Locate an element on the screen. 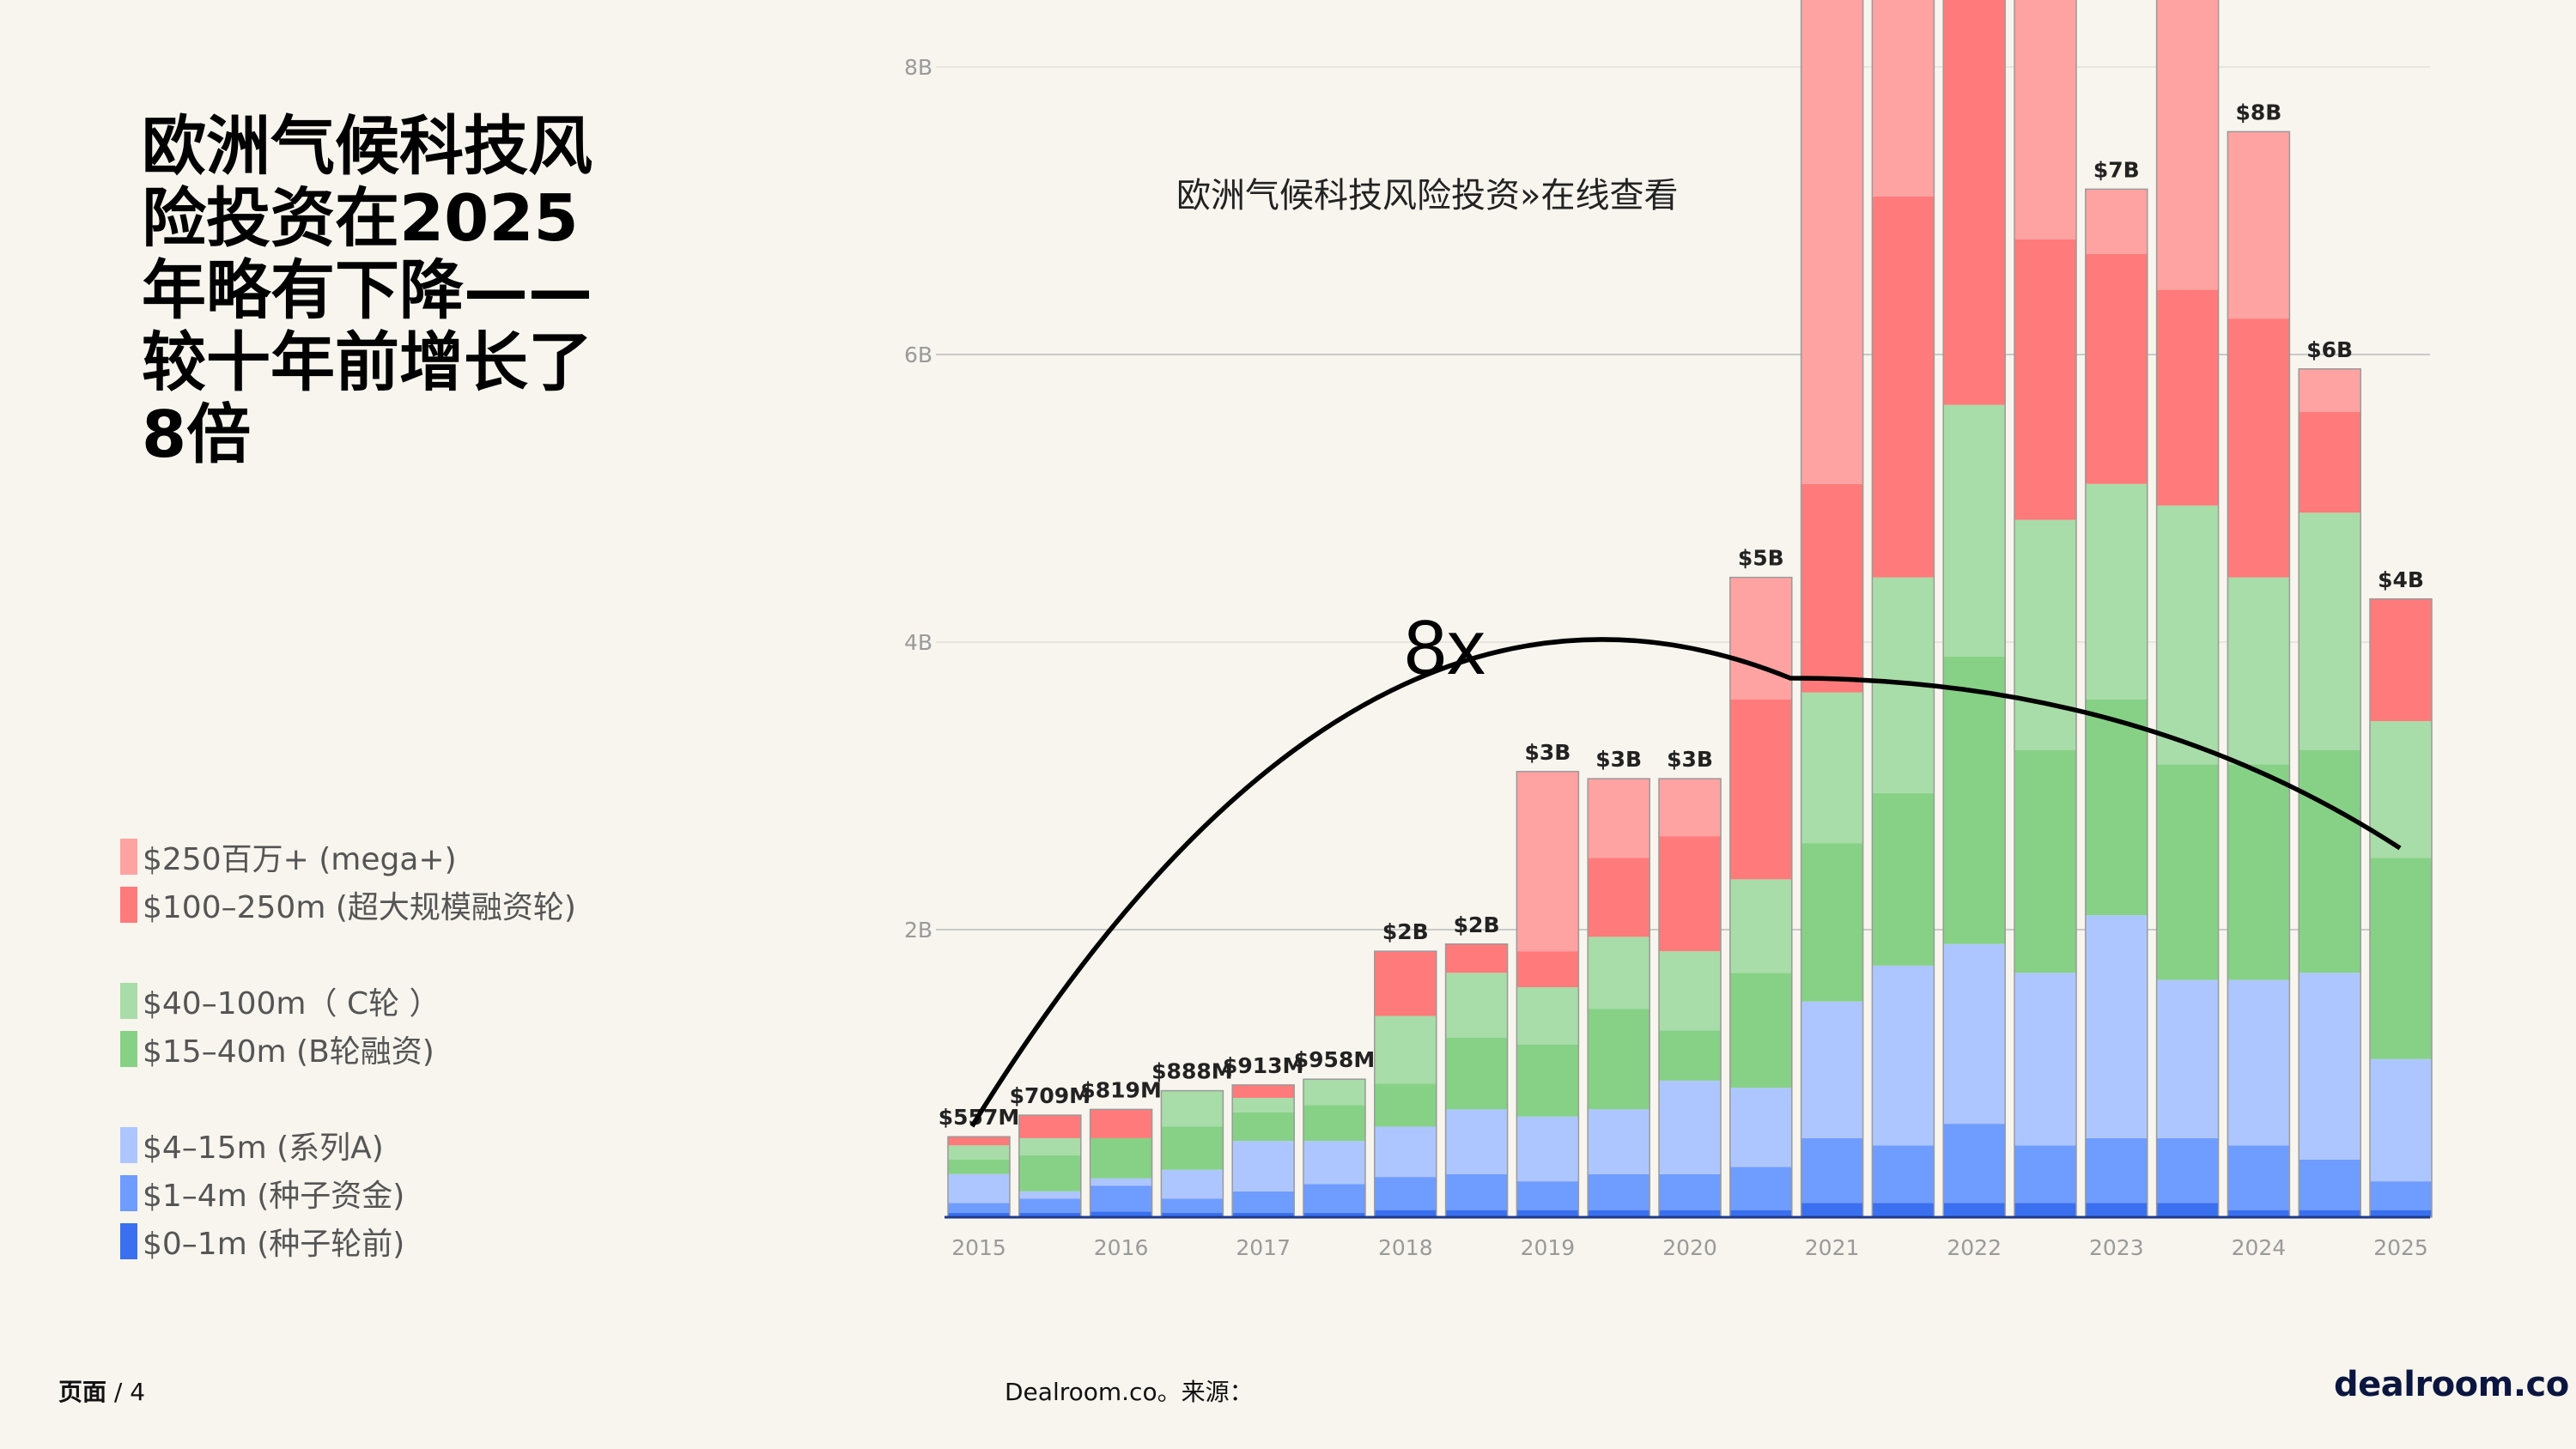 The image size is (2576, 1449). legend-label-series-a: $4–15m (系列A) is located at coordinates (263, 1148).